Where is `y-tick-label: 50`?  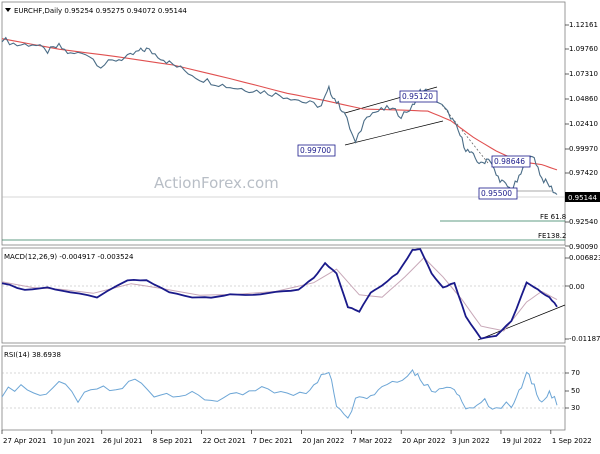
y-tick-label: 50 is located at coordinates (575, 391).